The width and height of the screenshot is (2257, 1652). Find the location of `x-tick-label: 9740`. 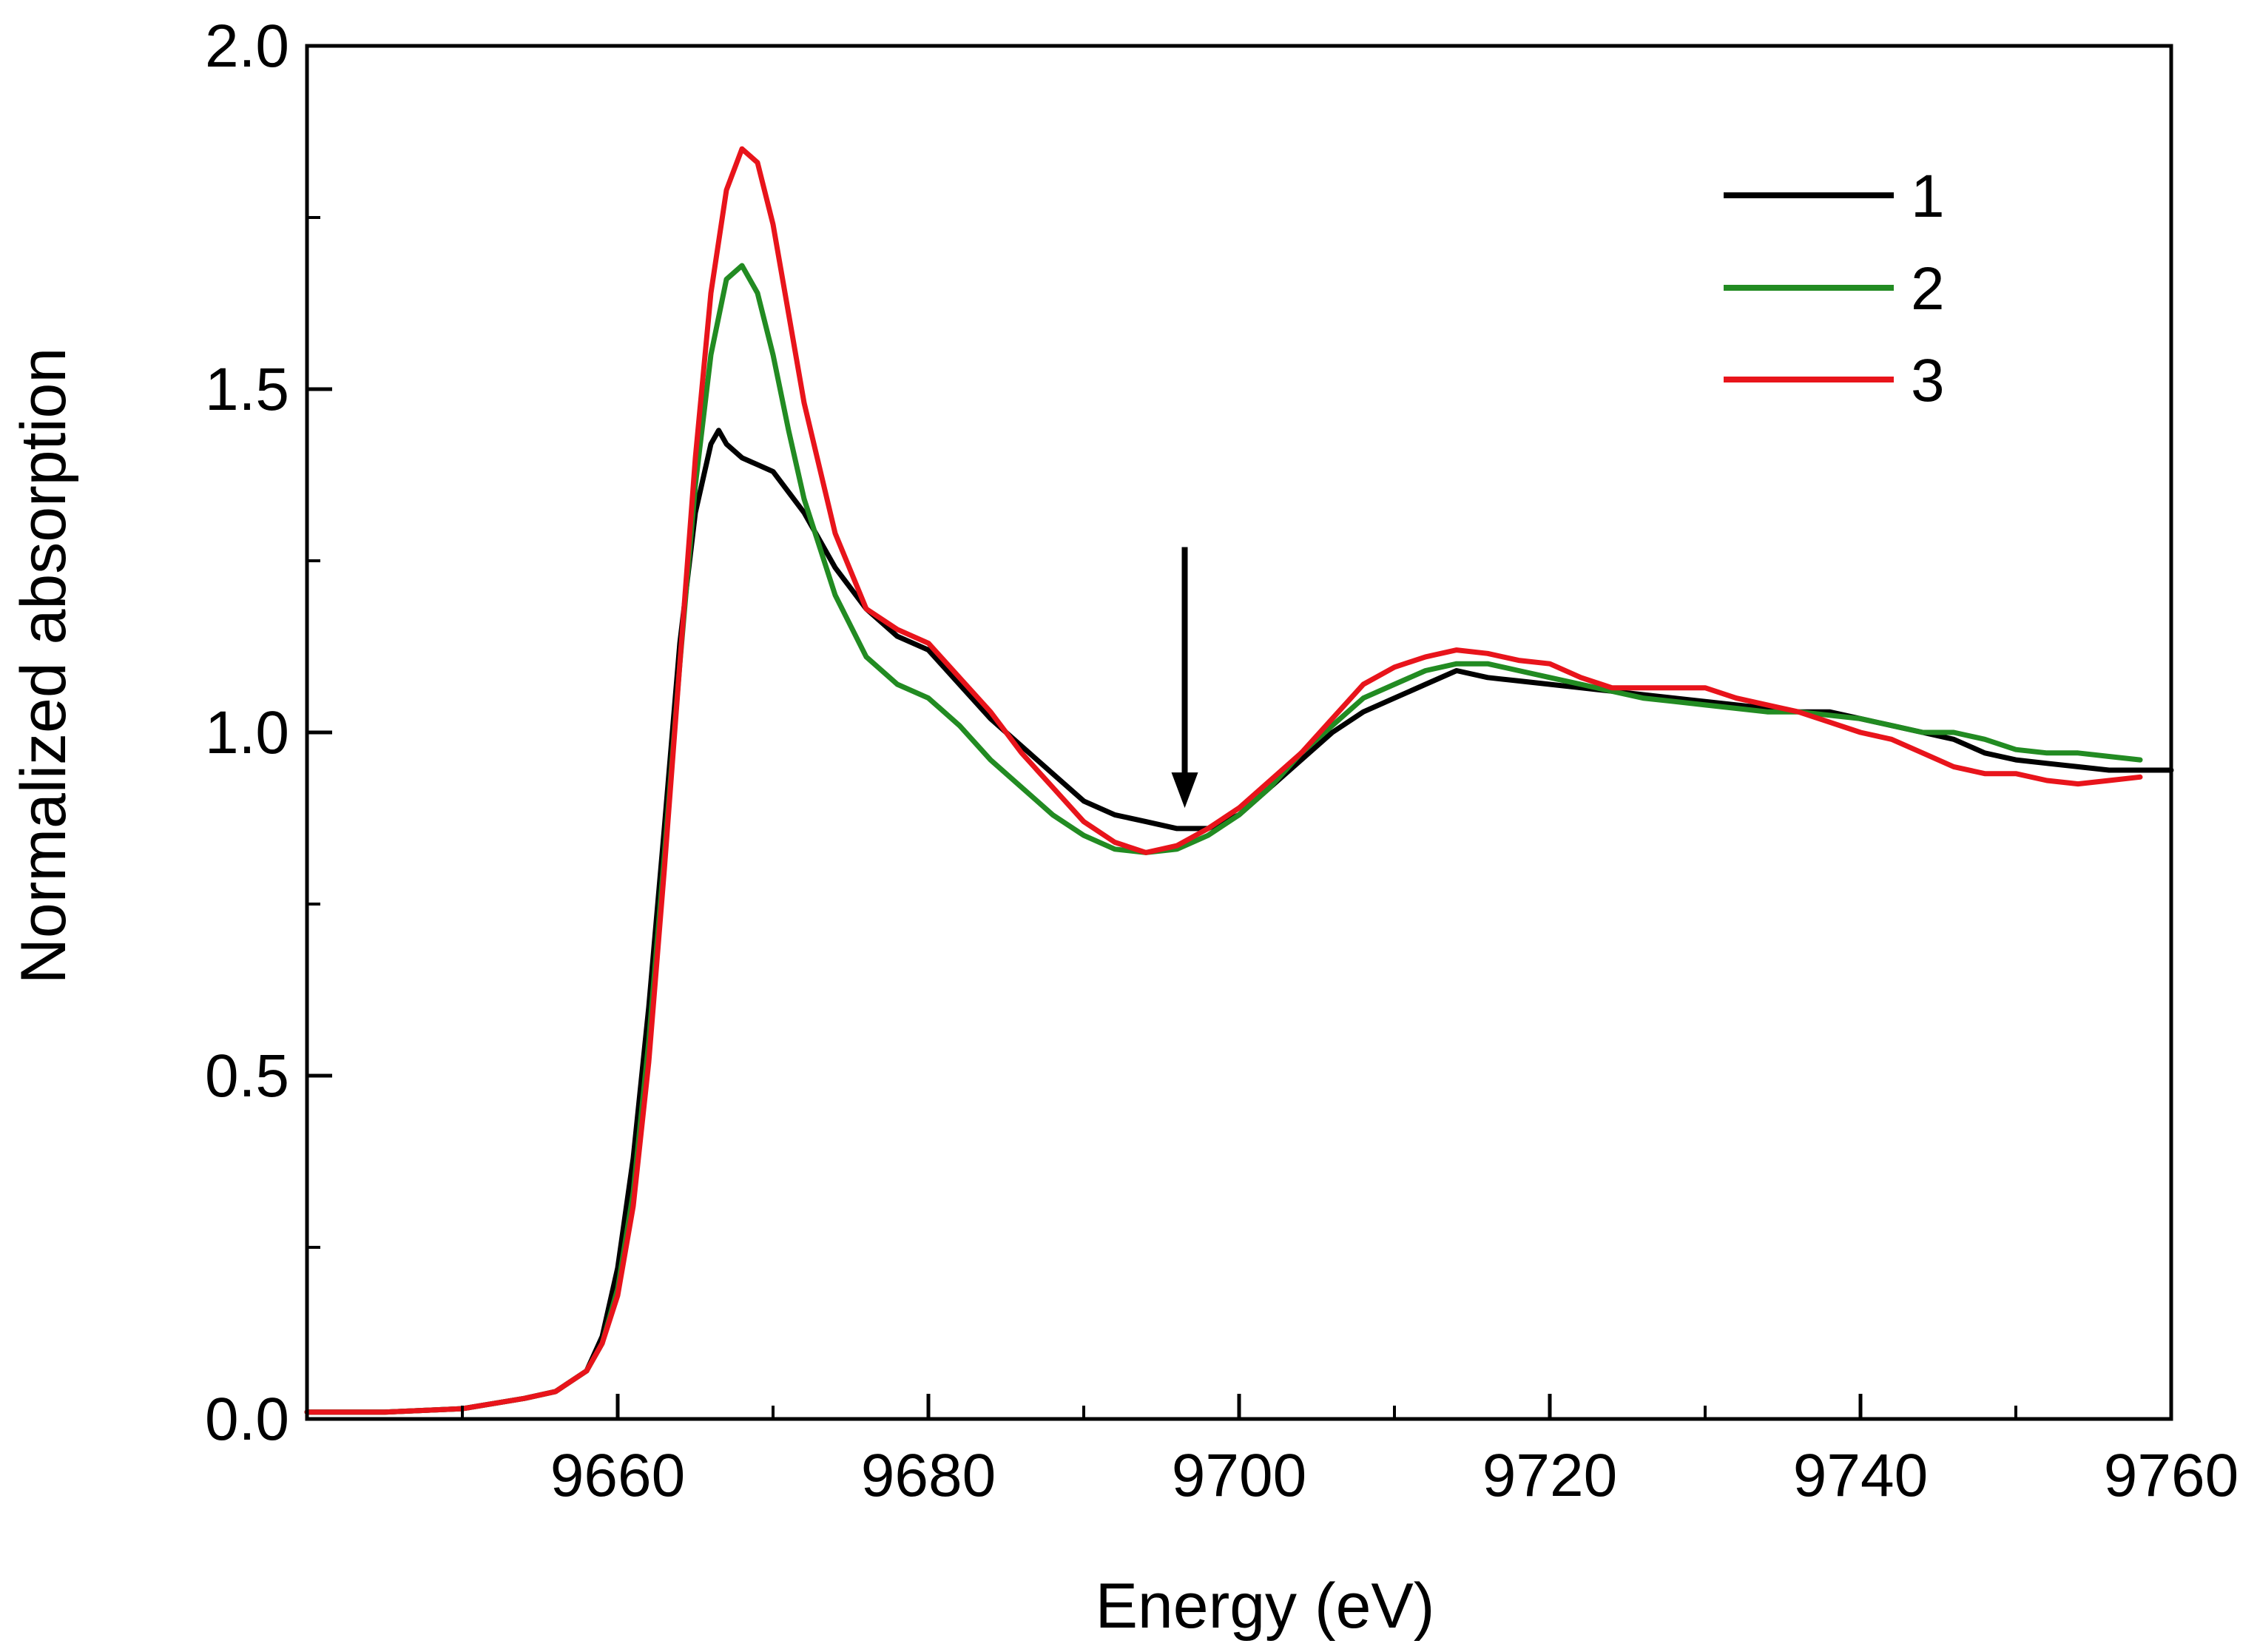

x-tick-label: 9740 is located at coordinates (1861, 1475).